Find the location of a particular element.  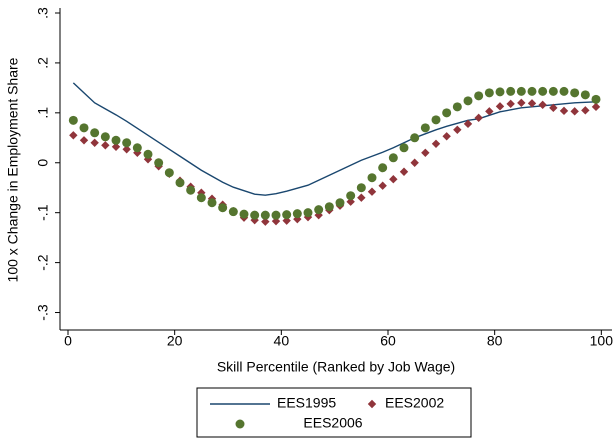

y-axis-label: 100 x Change in Employment Share is located at coordinates (13, 169).